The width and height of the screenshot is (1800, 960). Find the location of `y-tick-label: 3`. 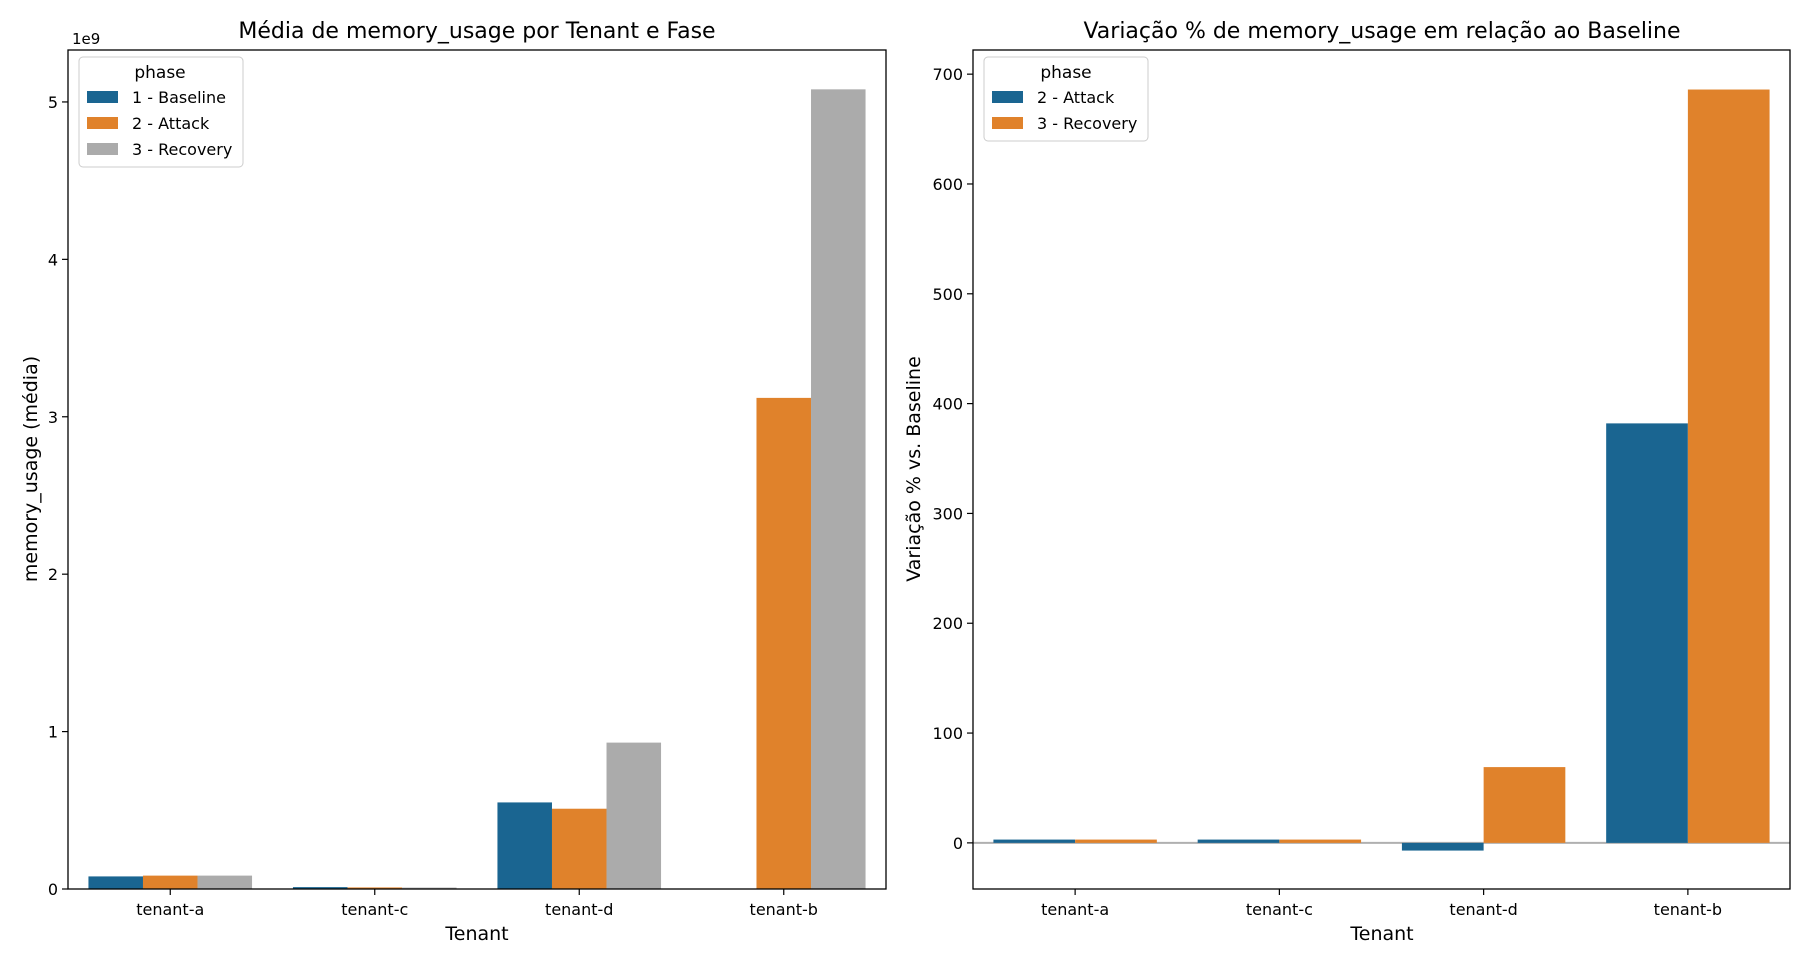

y-tick-label: 3 is located at coordinates (53, 417).